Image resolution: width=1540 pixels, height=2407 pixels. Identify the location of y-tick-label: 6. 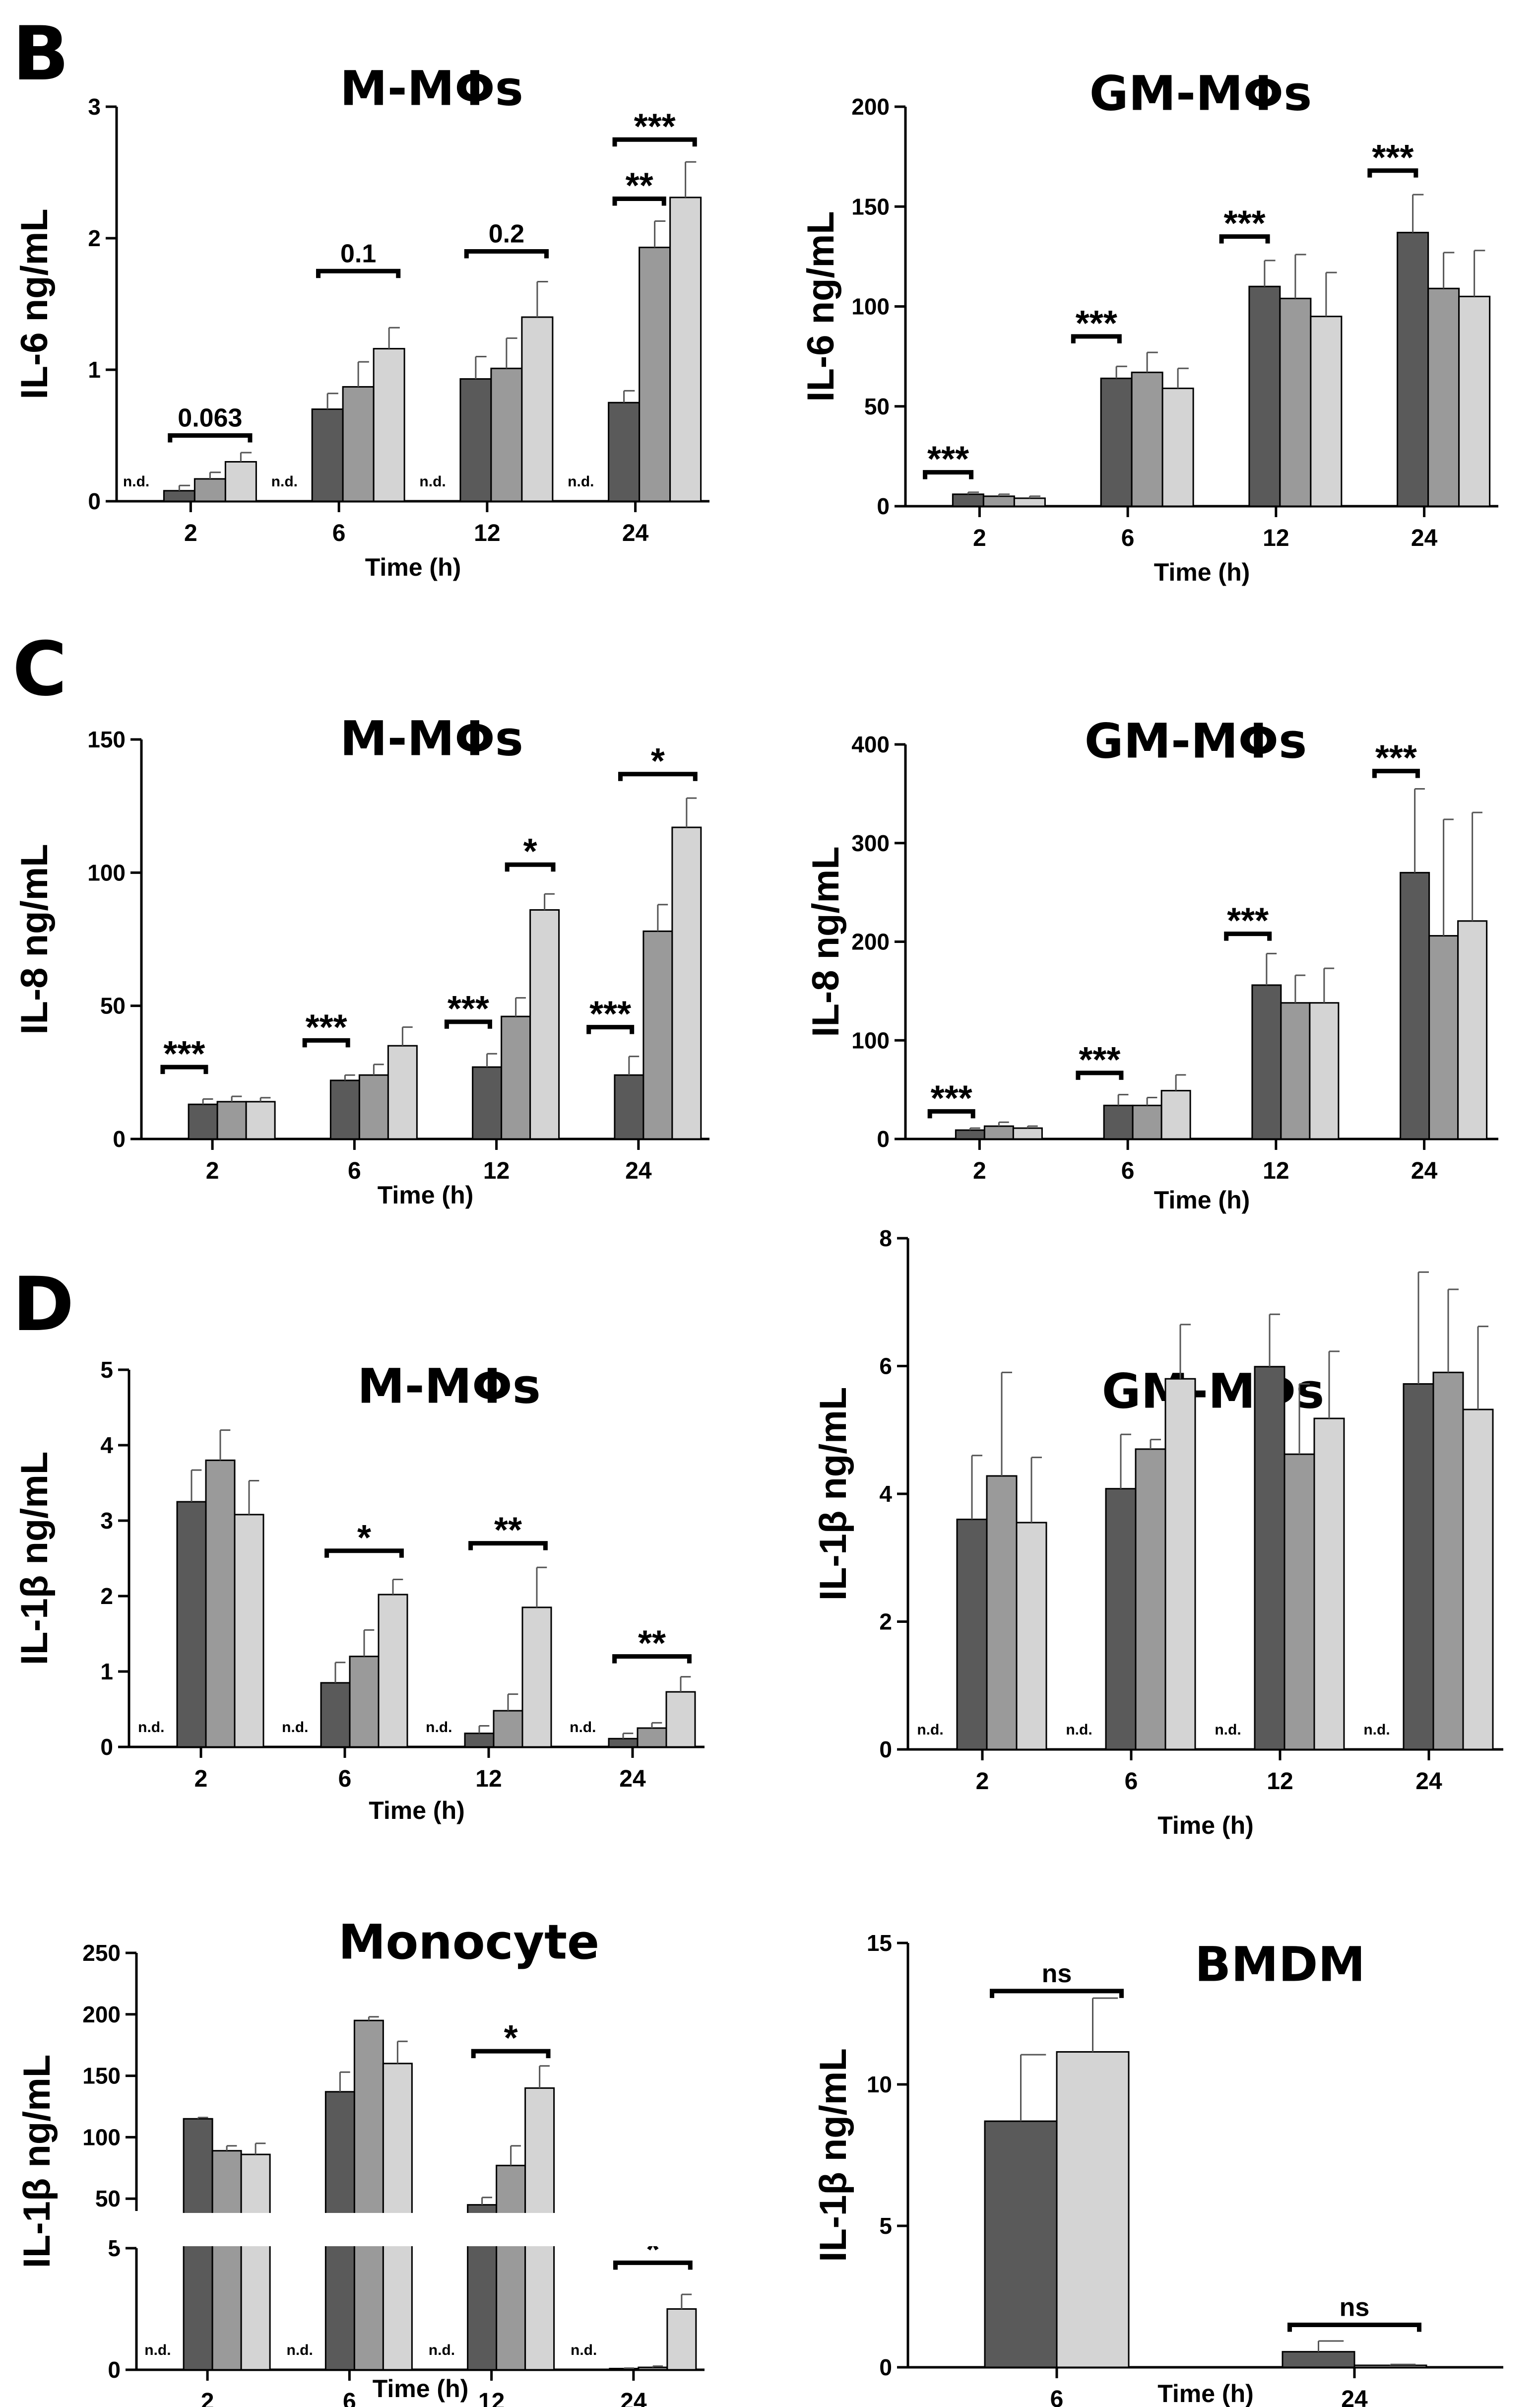
(885, 1366).